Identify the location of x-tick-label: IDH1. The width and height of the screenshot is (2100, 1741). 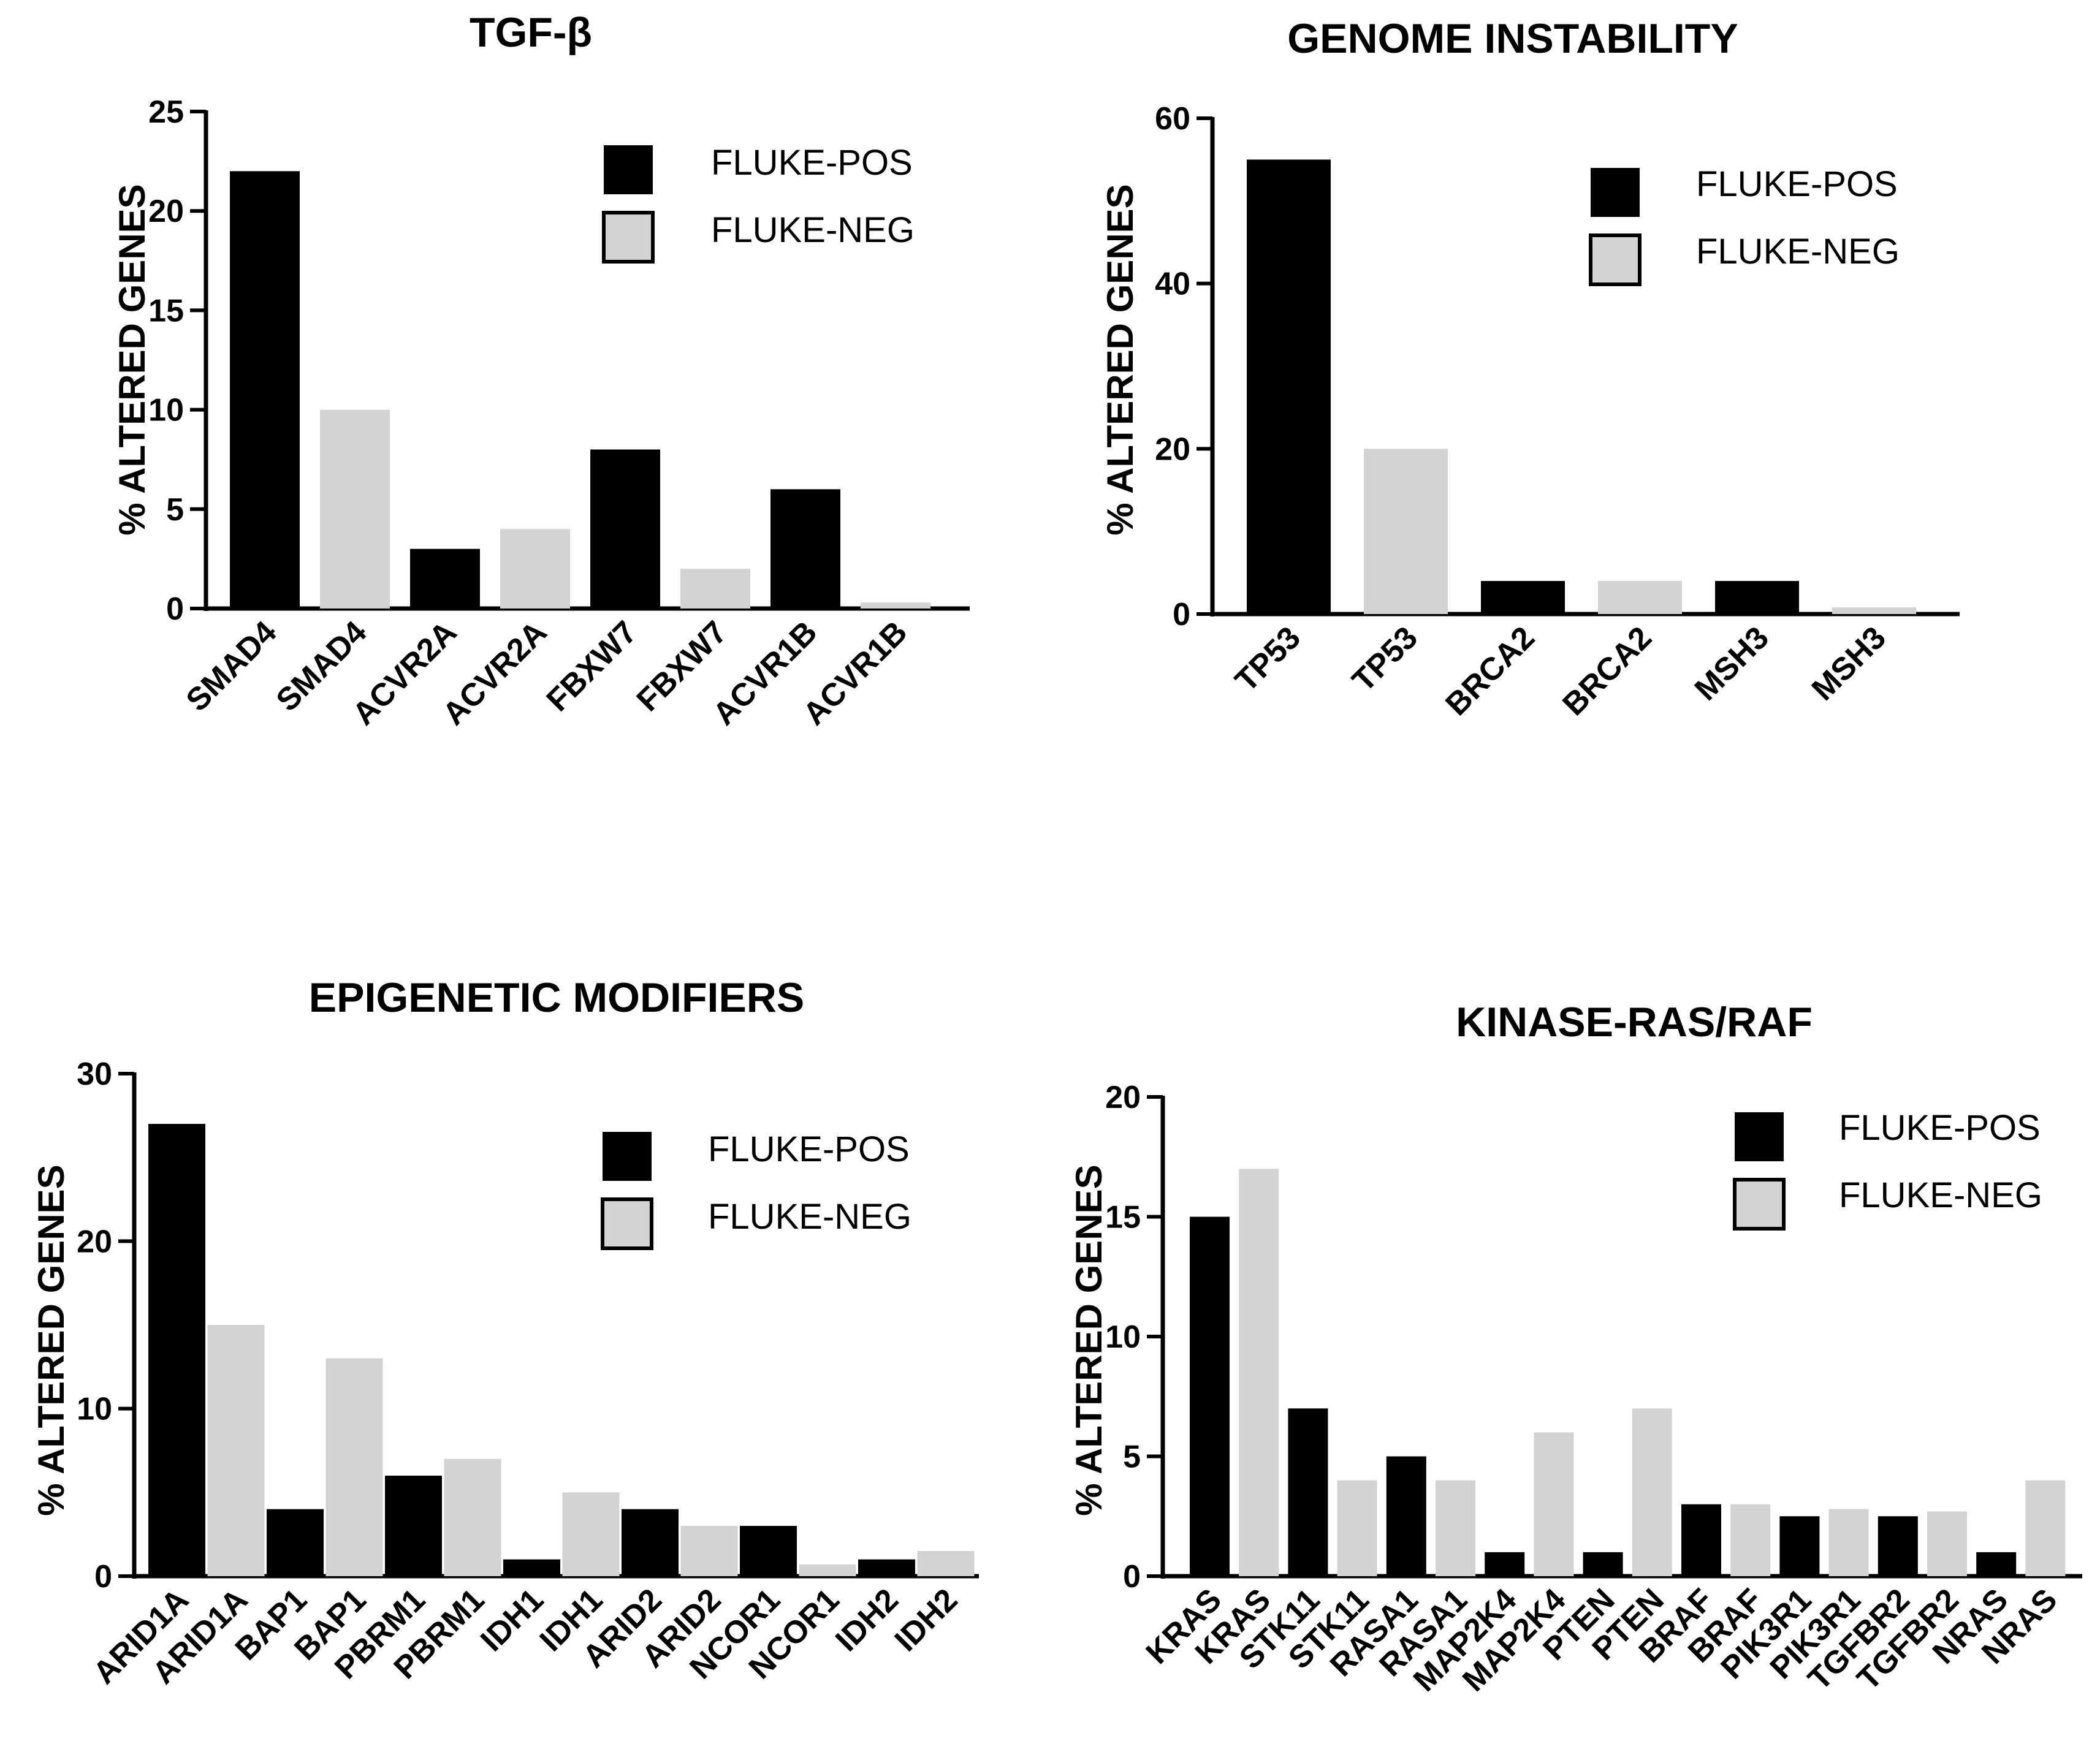
(512, 1620).